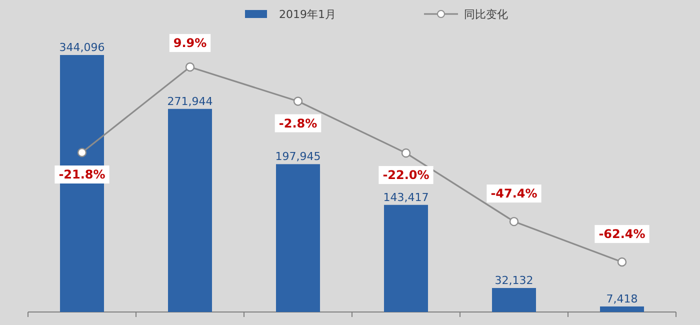  Describe the element at coordinates (406, 175) in the screenshot. I see `data-label: -22.0%` at that location.